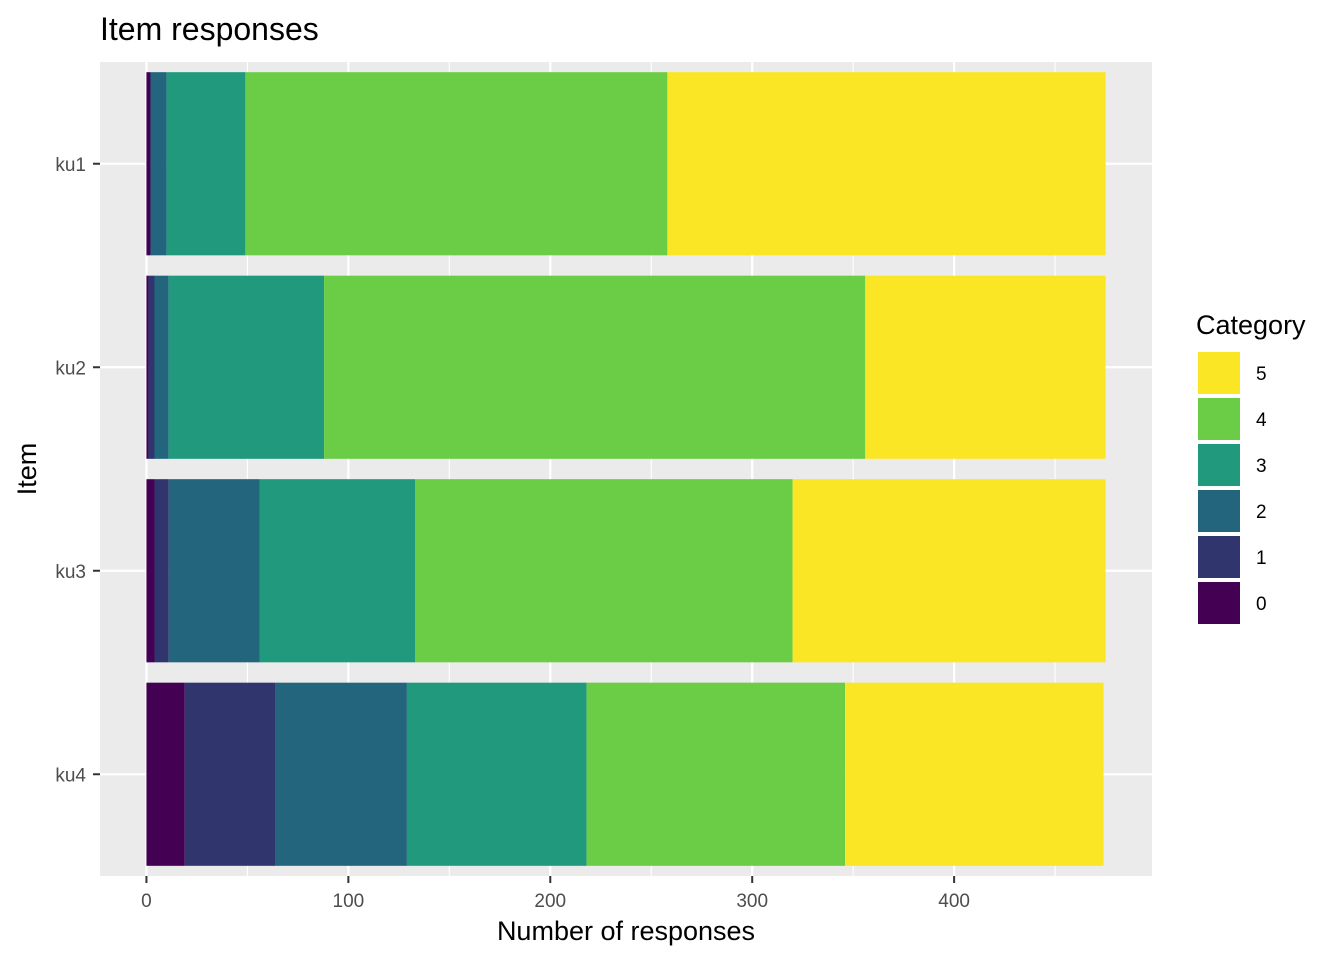 This screenshot has height=960, width=1344. Describe the element at coordinates (77, 470) in the screenshot. I see `y-axis: ku1 ku2 ku3 ku4` at that location.